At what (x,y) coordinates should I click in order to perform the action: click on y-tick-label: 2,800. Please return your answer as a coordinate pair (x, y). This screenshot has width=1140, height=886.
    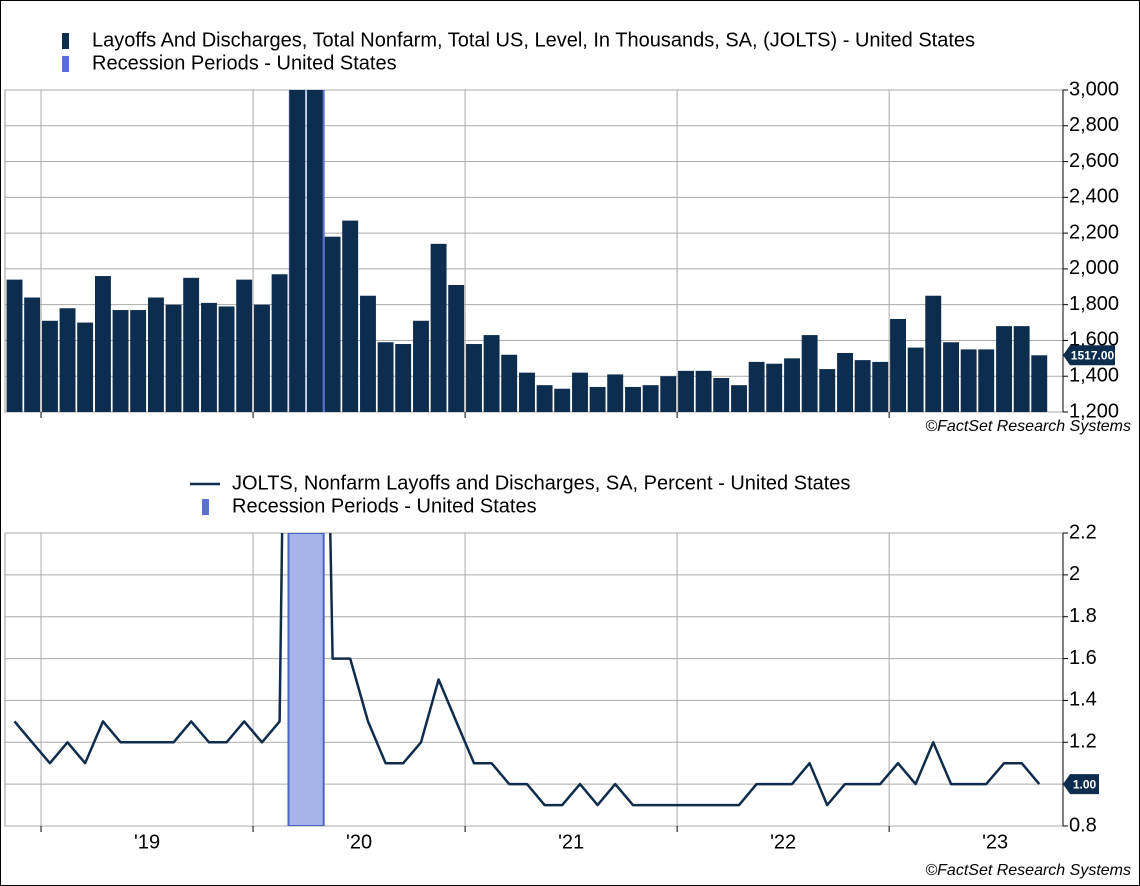
    Looking at the image, I should click on (1094, 125).